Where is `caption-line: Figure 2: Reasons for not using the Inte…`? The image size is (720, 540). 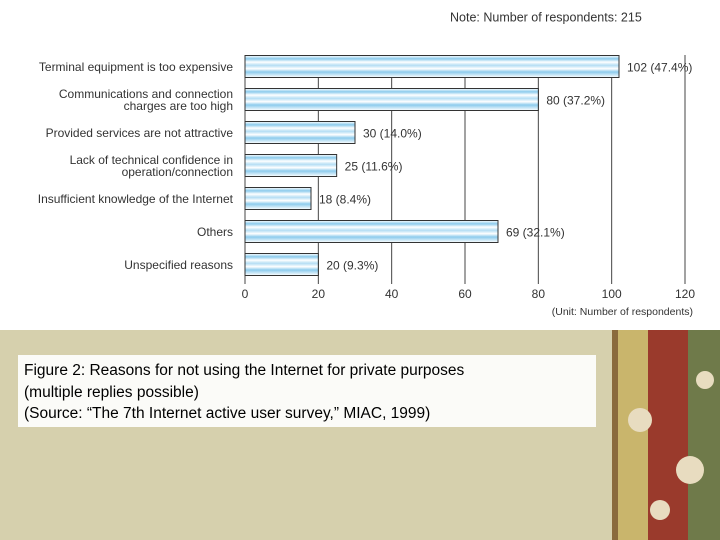
caption-line: Figure 2: Reasons for not using the Inte… is located at coordinates (244, 370).